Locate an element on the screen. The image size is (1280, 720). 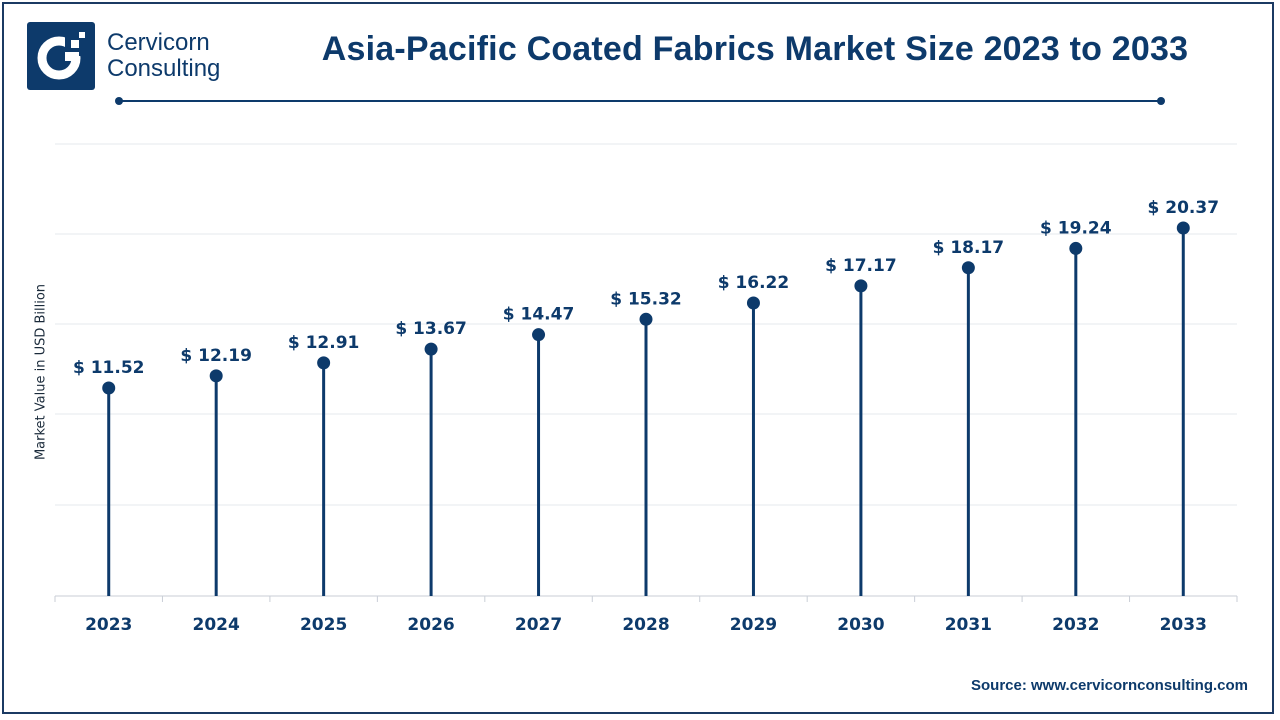
value-label-2029: $ 16.22 is located at coordinates (754, 283).